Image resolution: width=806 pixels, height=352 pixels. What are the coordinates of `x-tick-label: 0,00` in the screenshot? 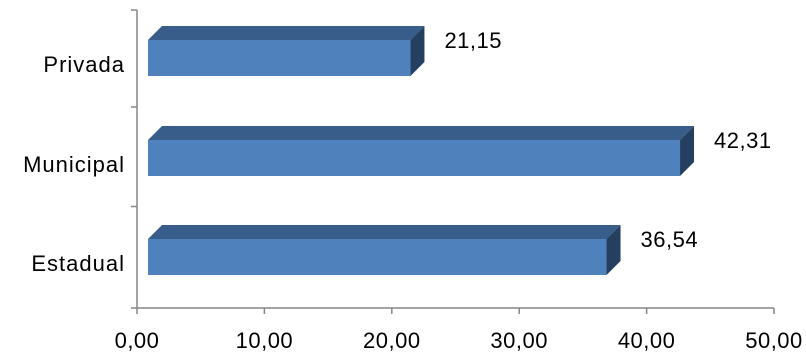 It's located at (137, 340).